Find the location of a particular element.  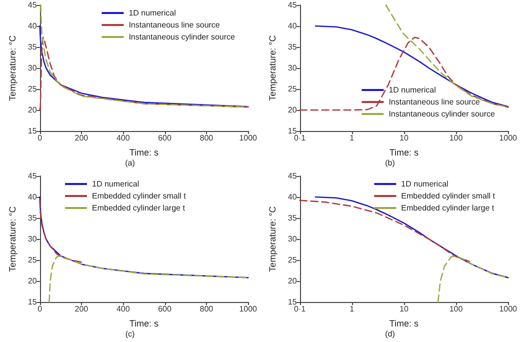

text: (a) is located at coordinates (130, 163).